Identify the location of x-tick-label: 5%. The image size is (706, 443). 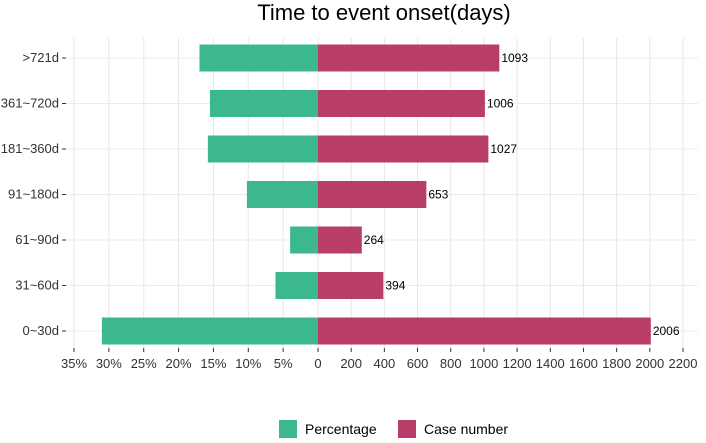
(283, 363).